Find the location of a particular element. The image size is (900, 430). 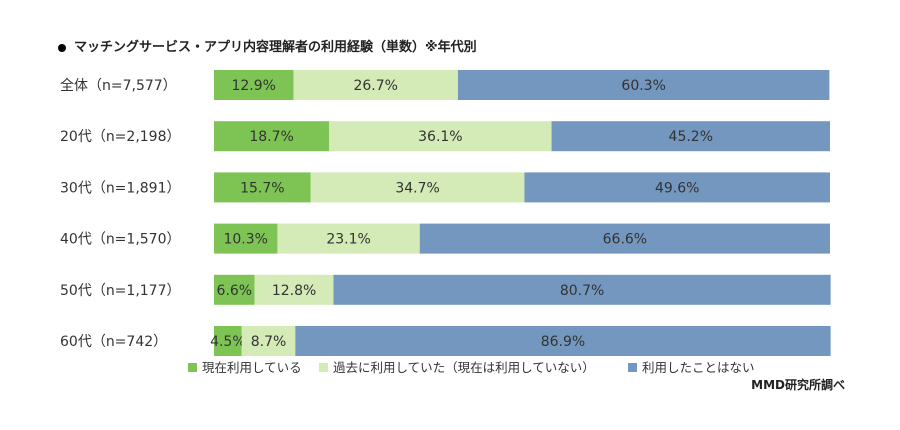

data-label: 12.8% is located at coordinates (294, 291).